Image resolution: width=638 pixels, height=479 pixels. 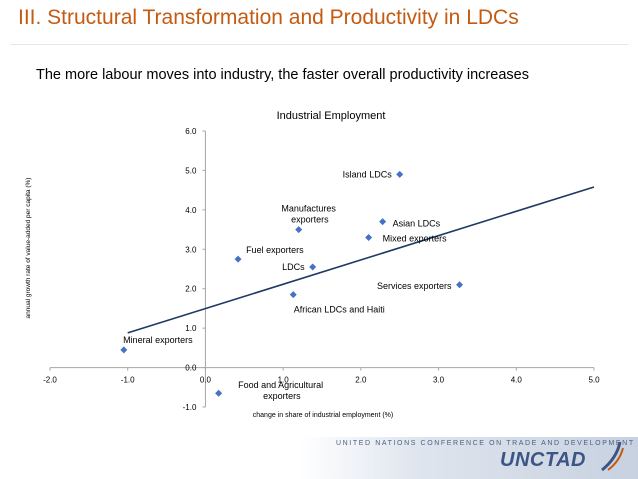 What do you see at coordinates (293, 267) in the screenshot?
I see `data-label: LDCs` at bounding box center [293, 267].